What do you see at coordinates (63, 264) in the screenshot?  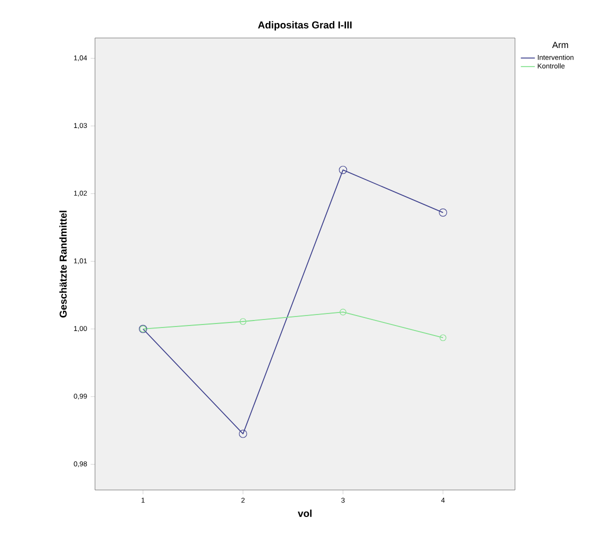 I see `y-axis-title: Geschätzte Randmittel` at bounding box center [63, 264].